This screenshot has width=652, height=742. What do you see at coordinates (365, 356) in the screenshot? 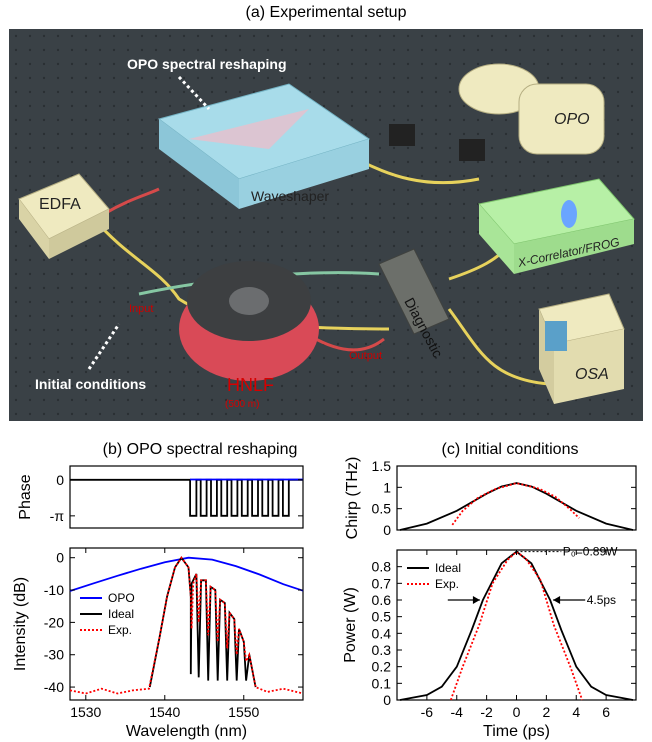
I see `output-label: Output` at bounding box center [365, 356].